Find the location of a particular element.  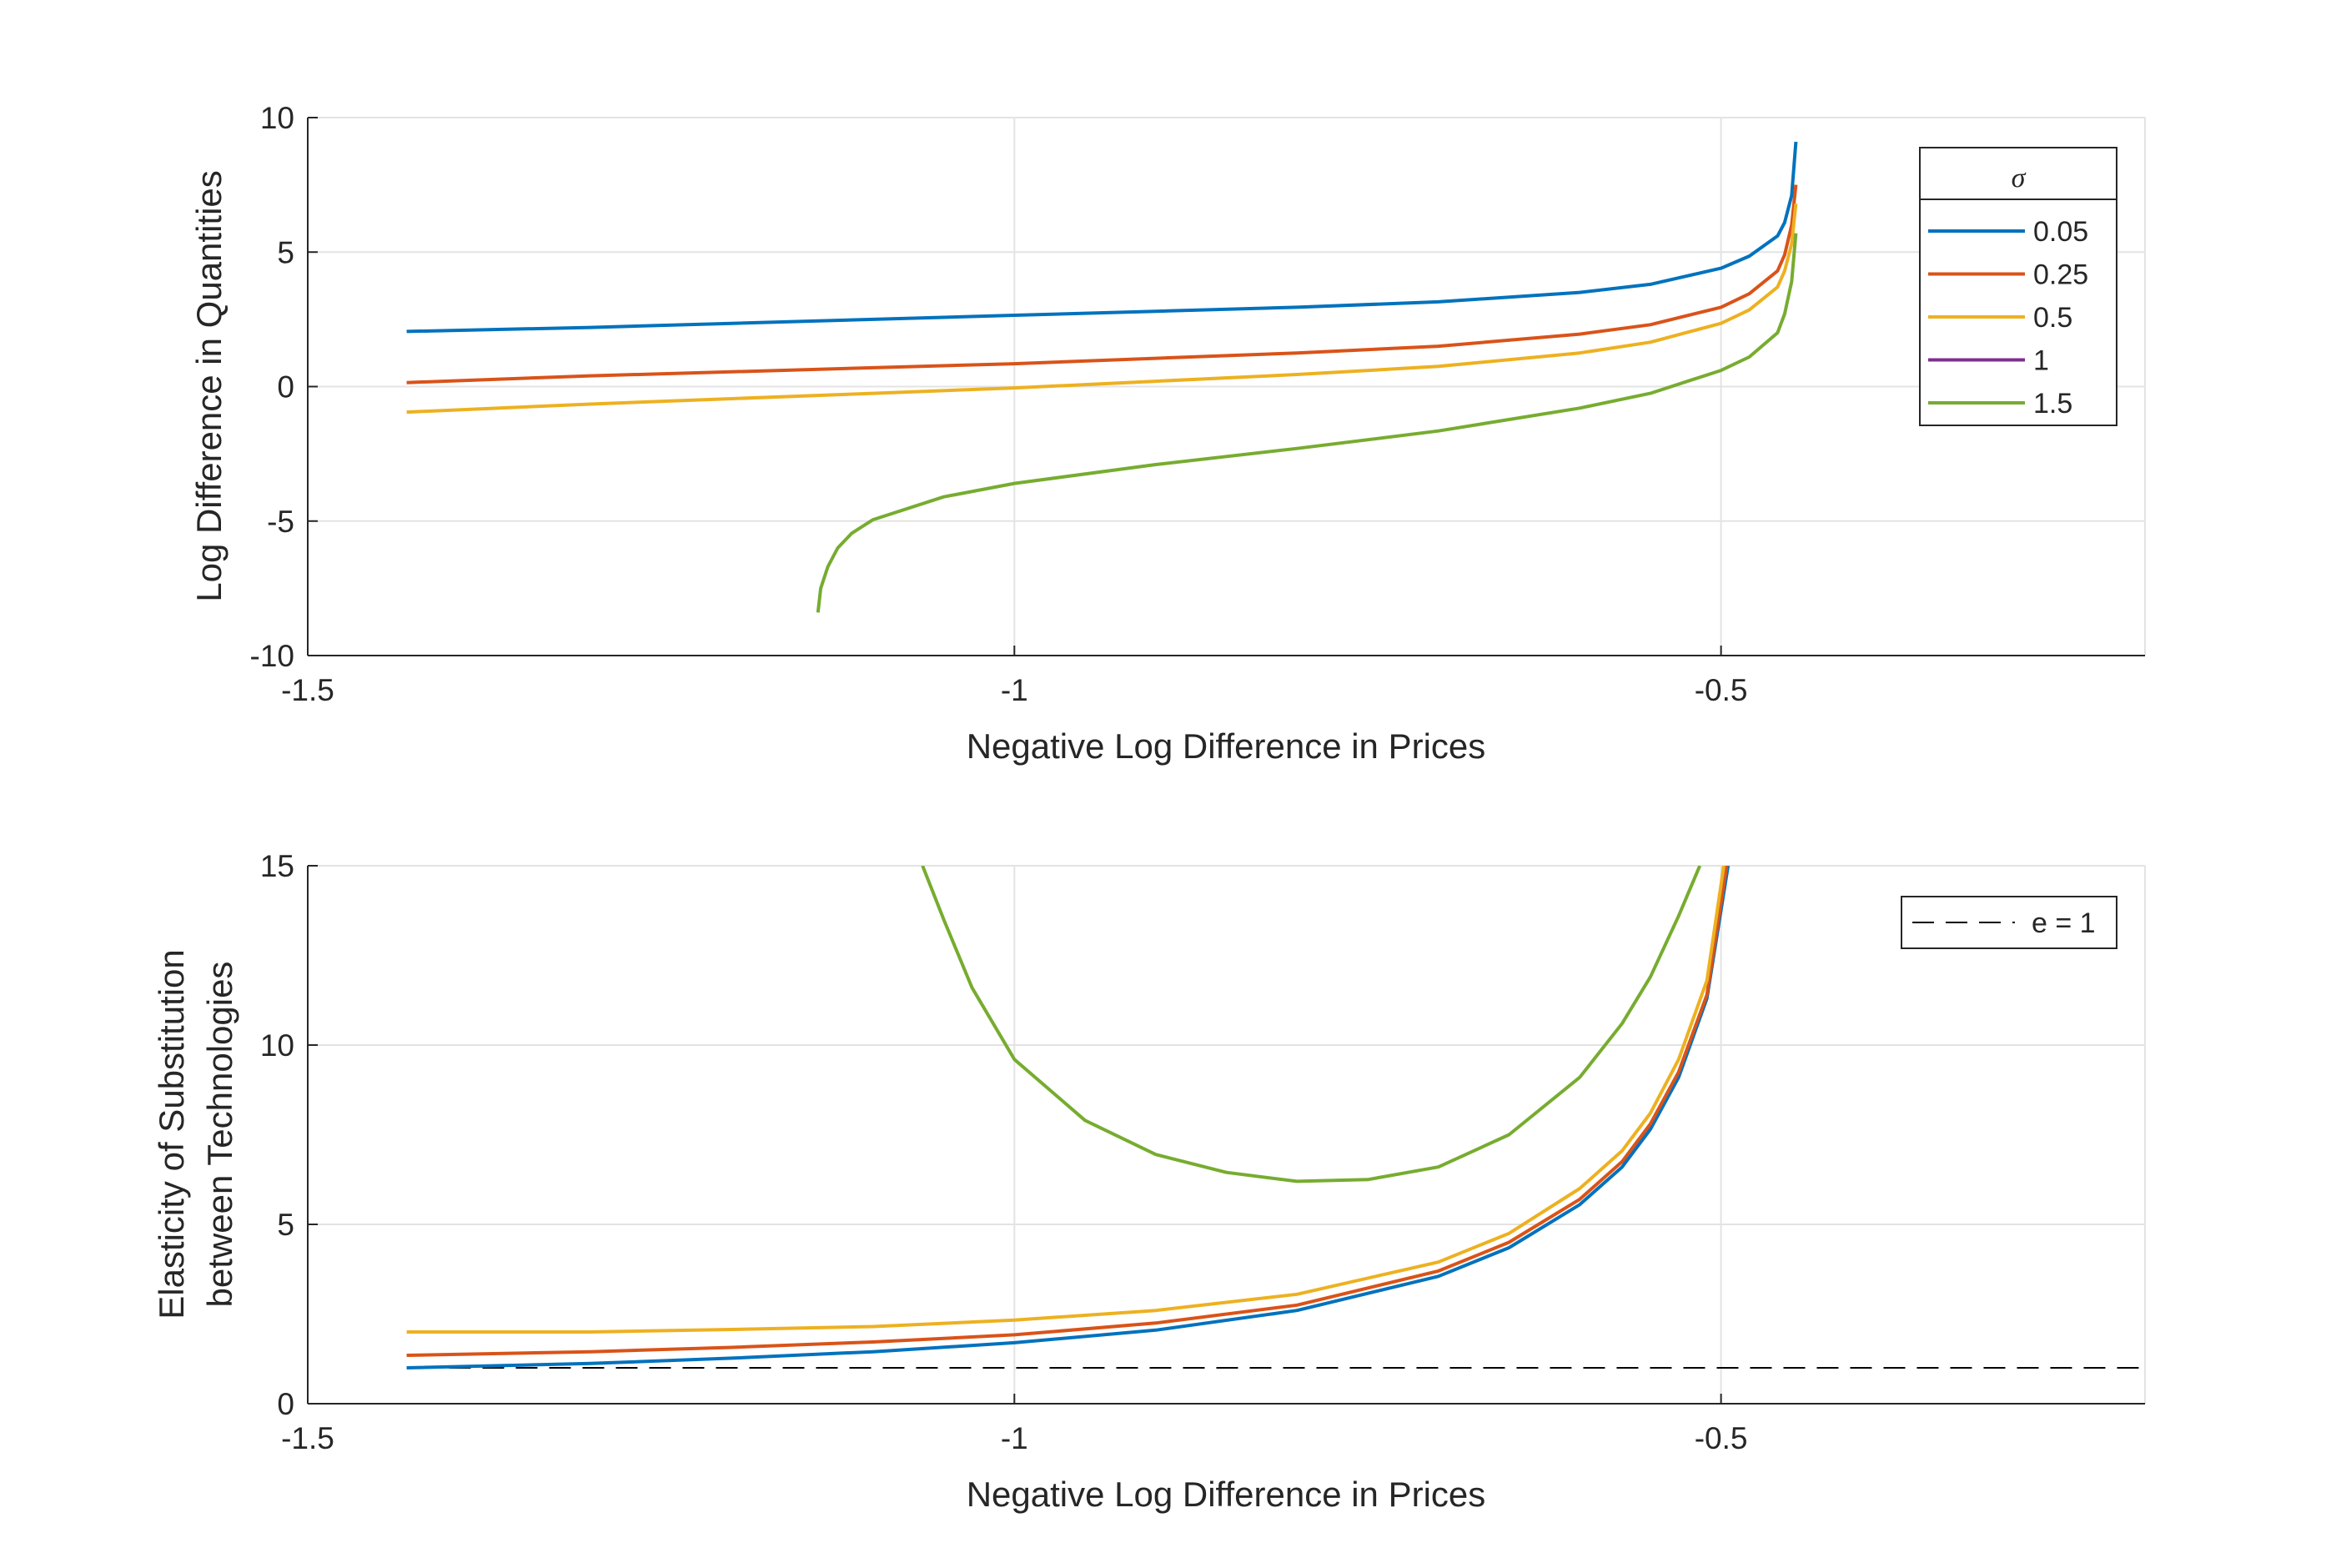

bottom-y-axis-label-line-2: between Technologies is located at coordinates (219, 1135).